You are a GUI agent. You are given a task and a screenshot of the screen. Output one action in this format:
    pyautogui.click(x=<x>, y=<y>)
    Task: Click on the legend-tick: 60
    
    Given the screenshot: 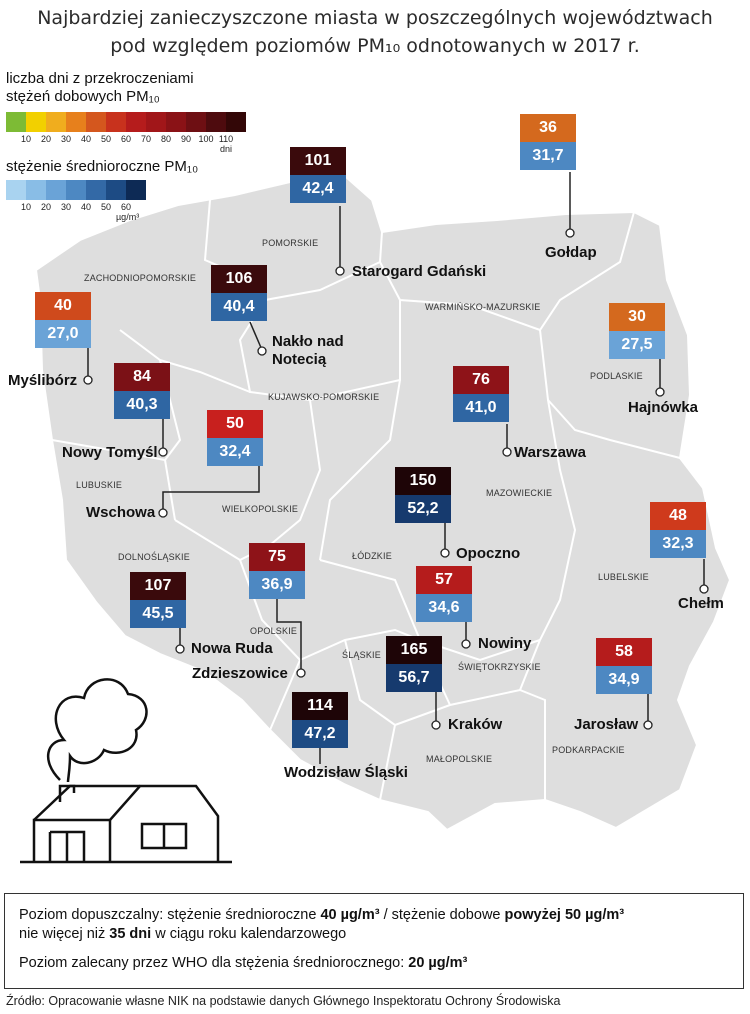 What is the action you would take?
    pyautogui.click(x=125, y=139)
    